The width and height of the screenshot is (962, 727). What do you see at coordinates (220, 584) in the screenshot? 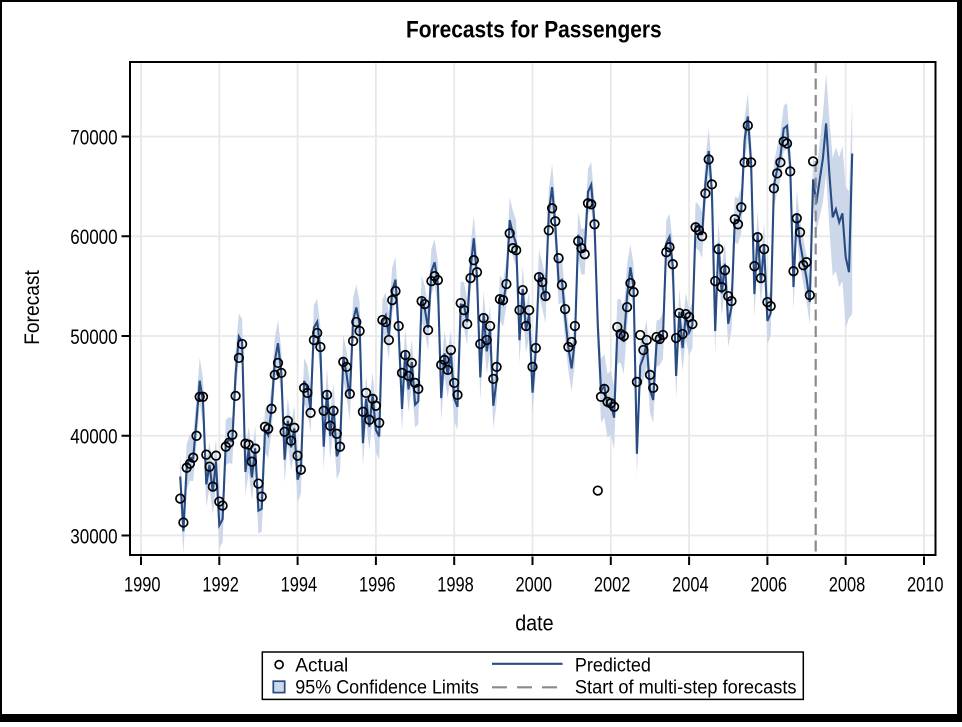
I see `svg-text: 1992` at bounding box center [220, 584].